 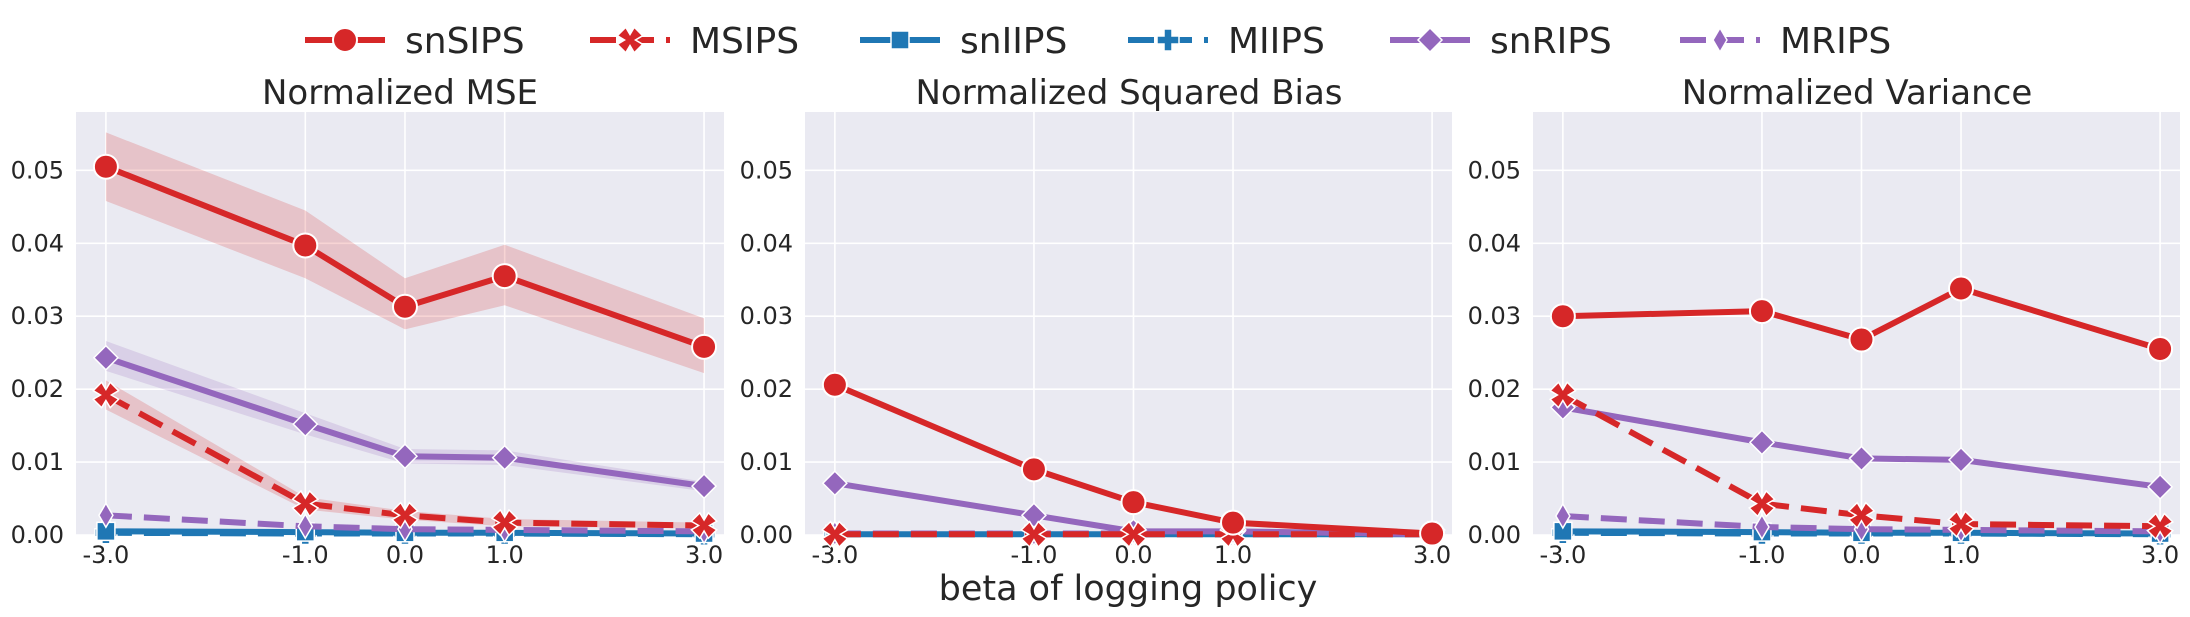 I want to click on panel-title-variance: Normalized Variance, so click(x=1857, y=93).